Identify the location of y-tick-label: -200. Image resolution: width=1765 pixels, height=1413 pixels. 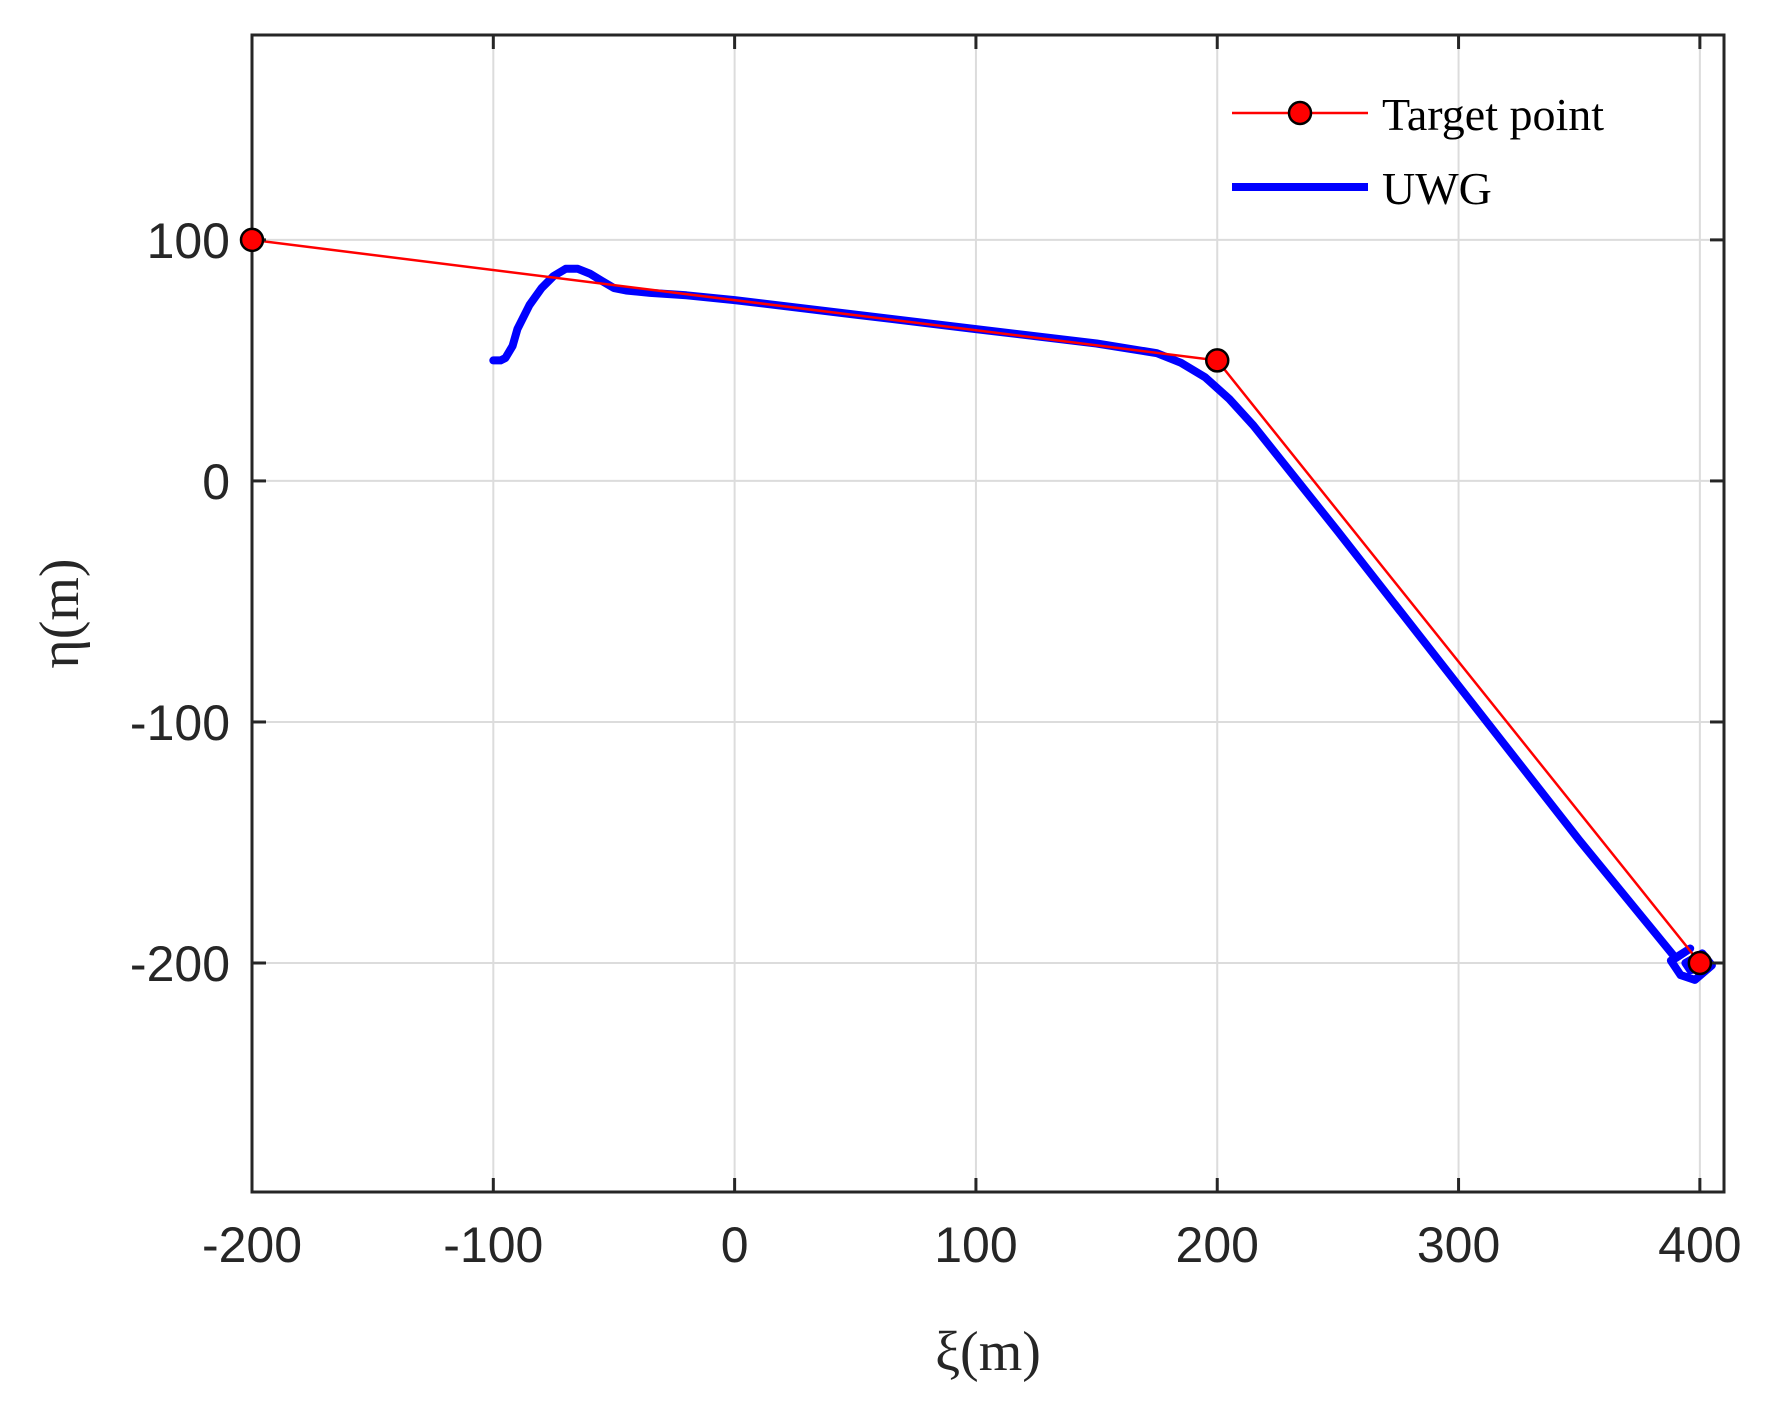
(180, 964).